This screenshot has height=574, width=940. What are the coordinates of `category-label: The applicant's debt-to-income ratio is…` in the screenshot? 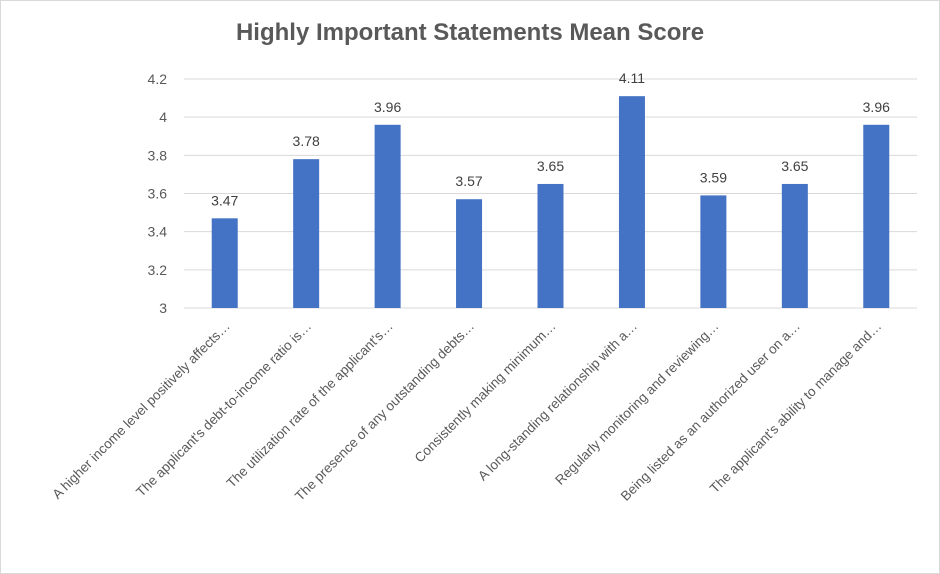 It's located at (223, 409).